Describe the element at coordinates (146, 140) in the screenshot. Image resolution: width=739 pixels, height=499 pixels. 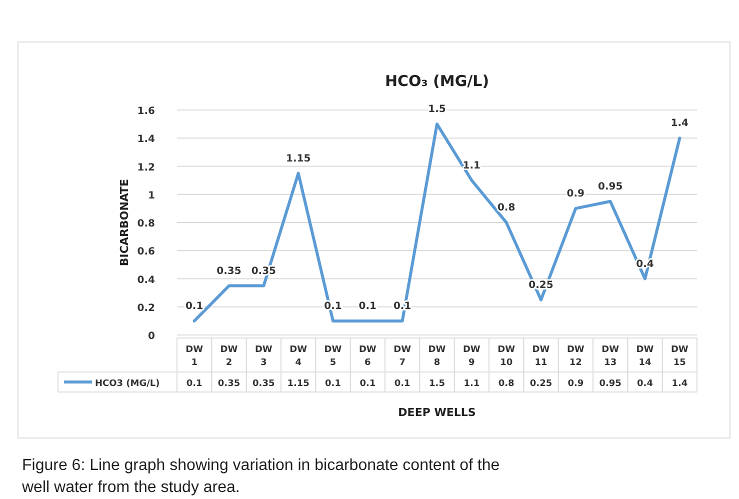
I see `y-tick-label: 1.4` at that location.